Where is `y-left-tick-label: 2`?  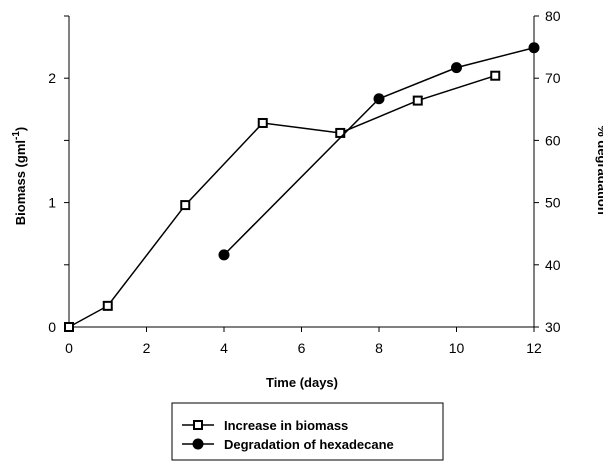
y-left-tick-label: 2 is located at coordinates (52, 78).